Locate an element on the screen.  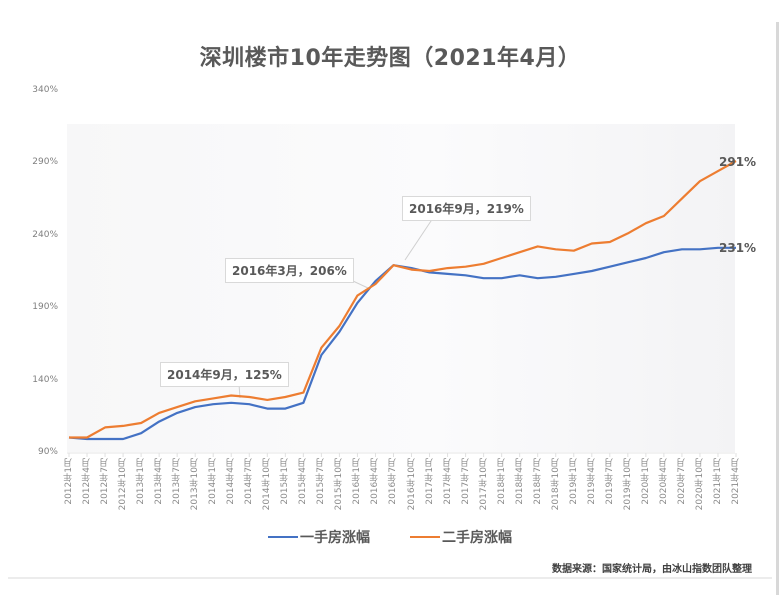
legend-item-second-hand: 二手房涨幅 is located at coordinates (461, 537).